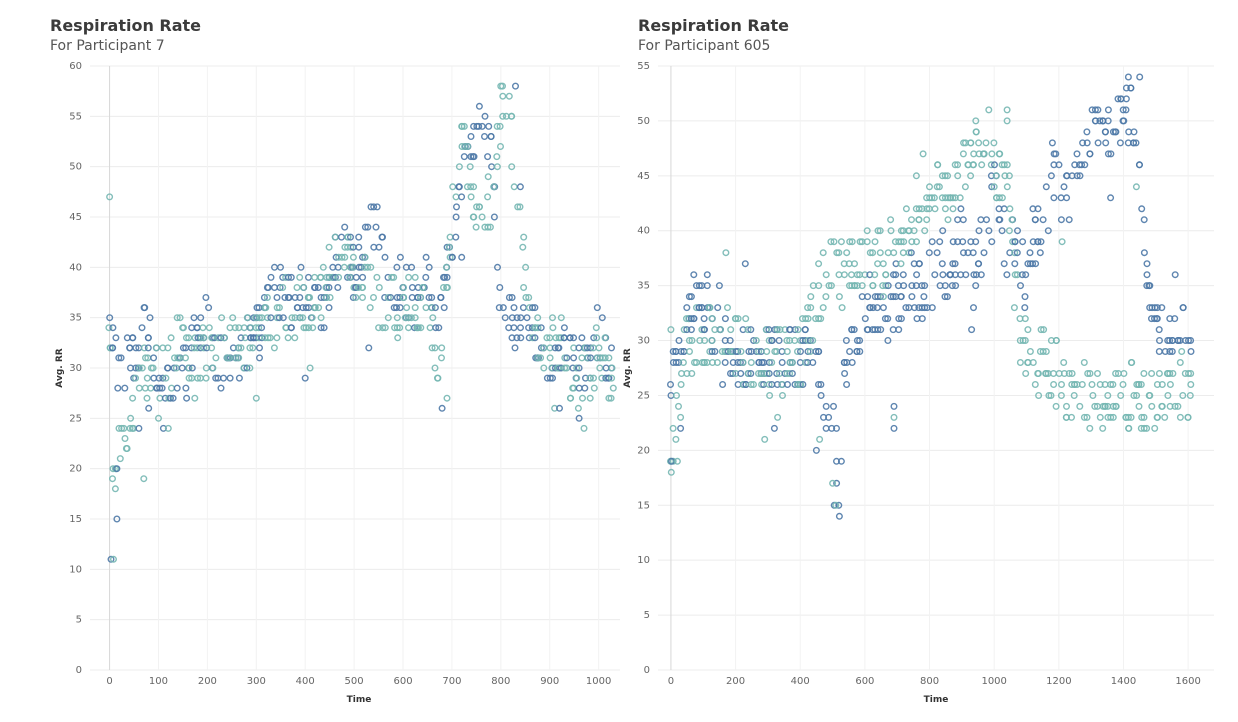  What do you see at coordinates (1187, 681) in the screenshot?
I see `x-tick-label: 1600` at bounding box center [1187, 681].